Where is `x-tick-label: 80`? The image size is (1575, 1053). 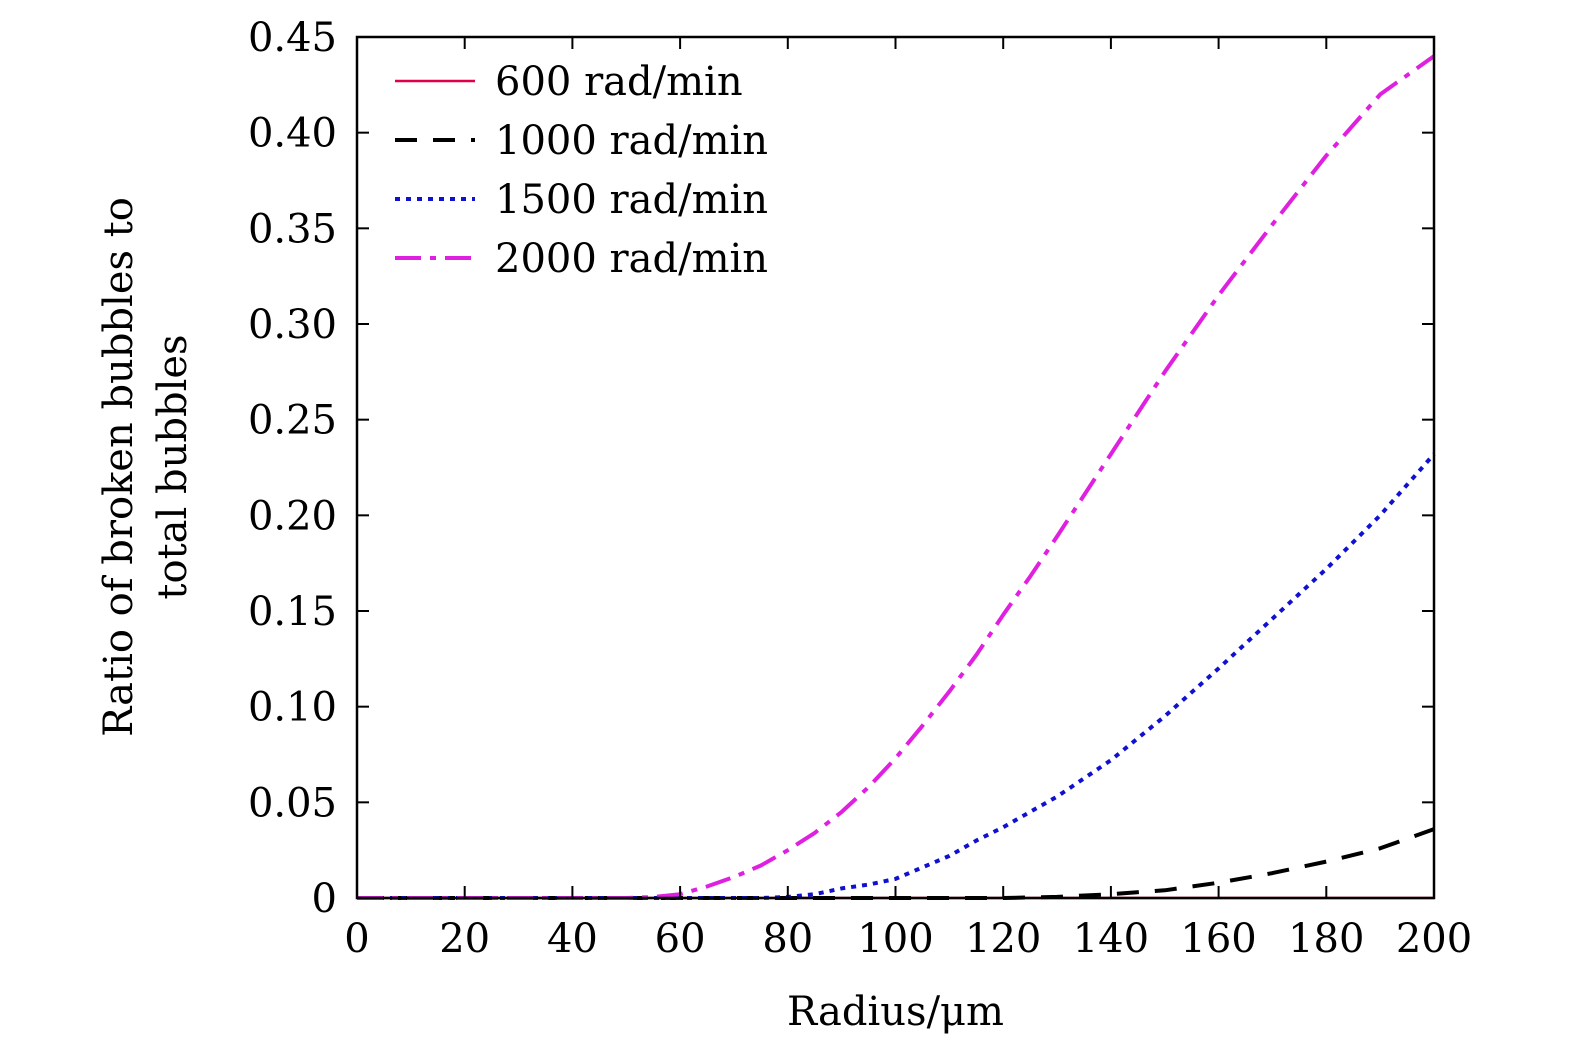
x-tick-label: 80 is located at coordinates (787, 939).